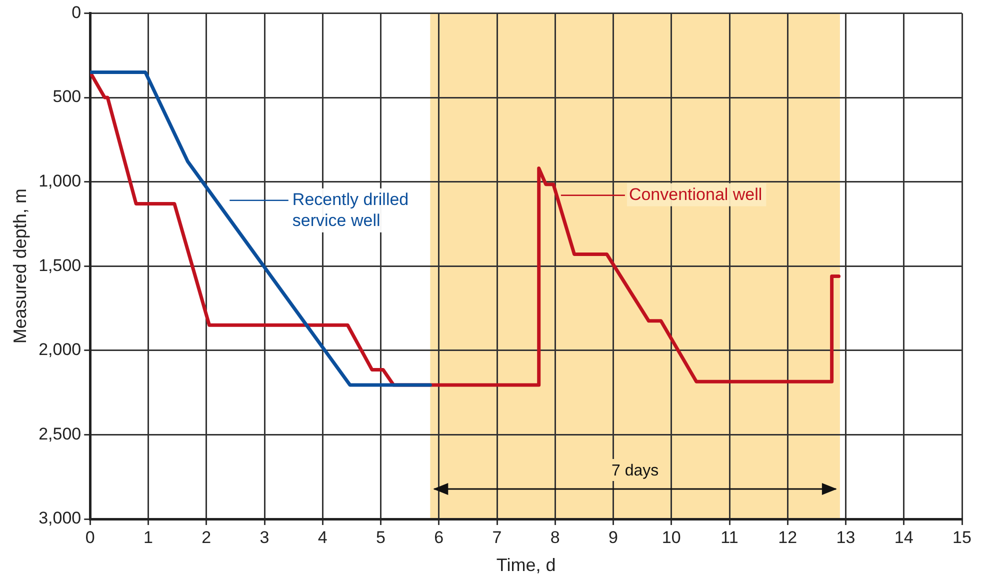  Describe the element at coordinates (497, 537) in the screenshot. I see `x-tick-label: 7` at that location.